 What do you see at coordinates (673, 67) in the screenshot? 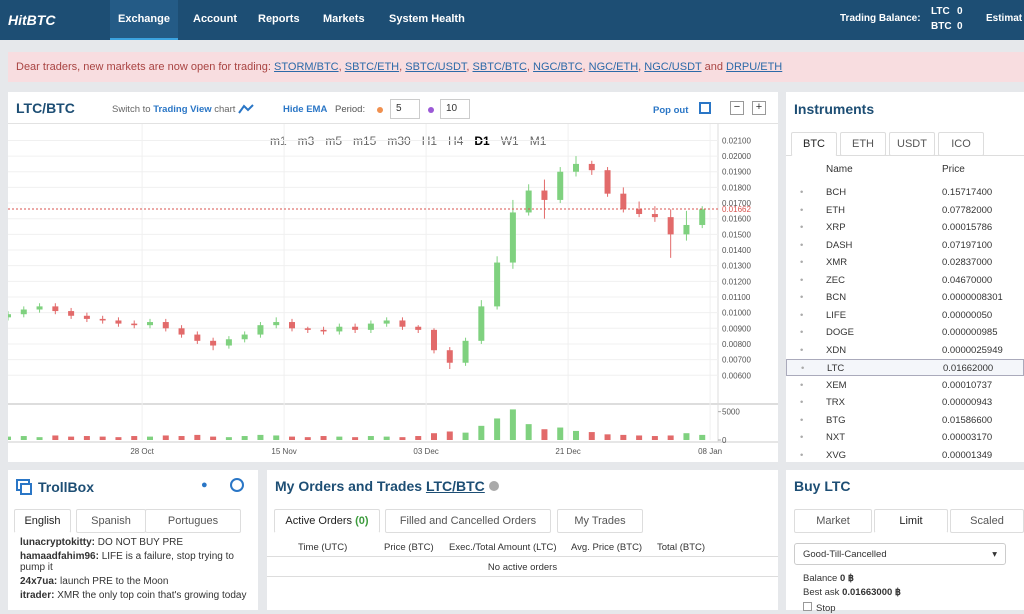
I see `market-link: NGC/USDT` at bounding box center [673, 67].